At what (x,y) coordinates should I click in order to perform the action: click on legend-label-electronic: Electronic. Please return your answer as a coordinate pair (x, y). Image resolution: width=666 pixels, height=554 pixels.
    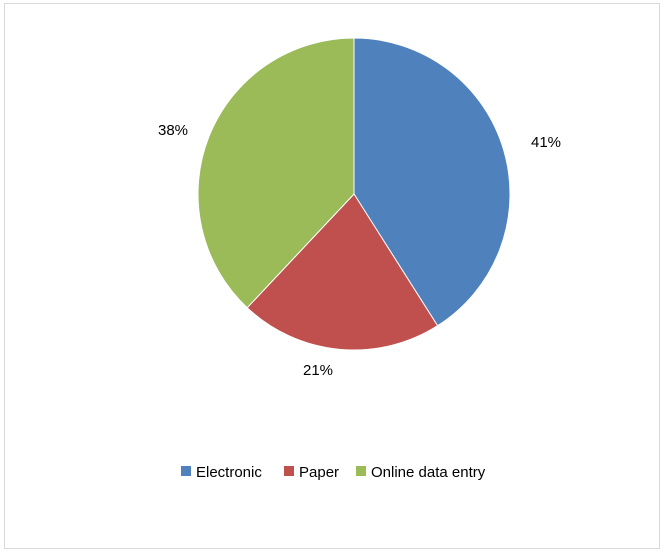
    Looking at the image, I should click on (229, 472).